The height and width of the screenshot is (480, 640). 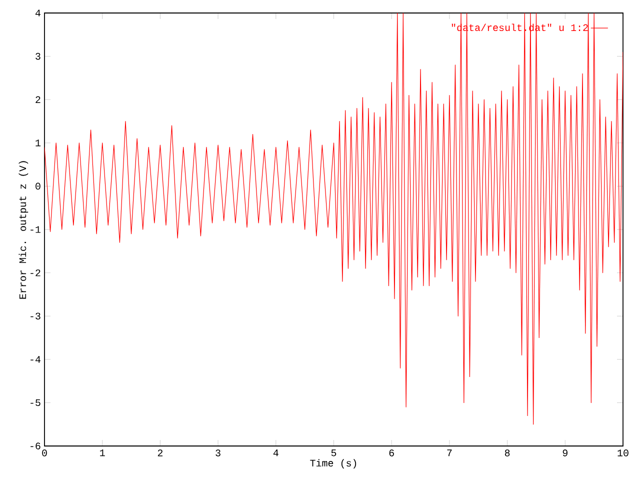 I want to click on y-tick-label: -6, so click(x=35, y=446).